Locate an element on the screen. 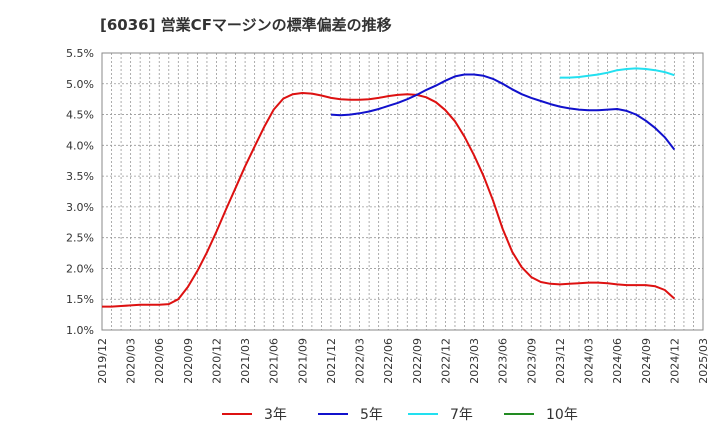 Image resolution: width=720 pixels, height=440 pixels. y-tick-label: 1.0% is located at coordinates (80, 330).